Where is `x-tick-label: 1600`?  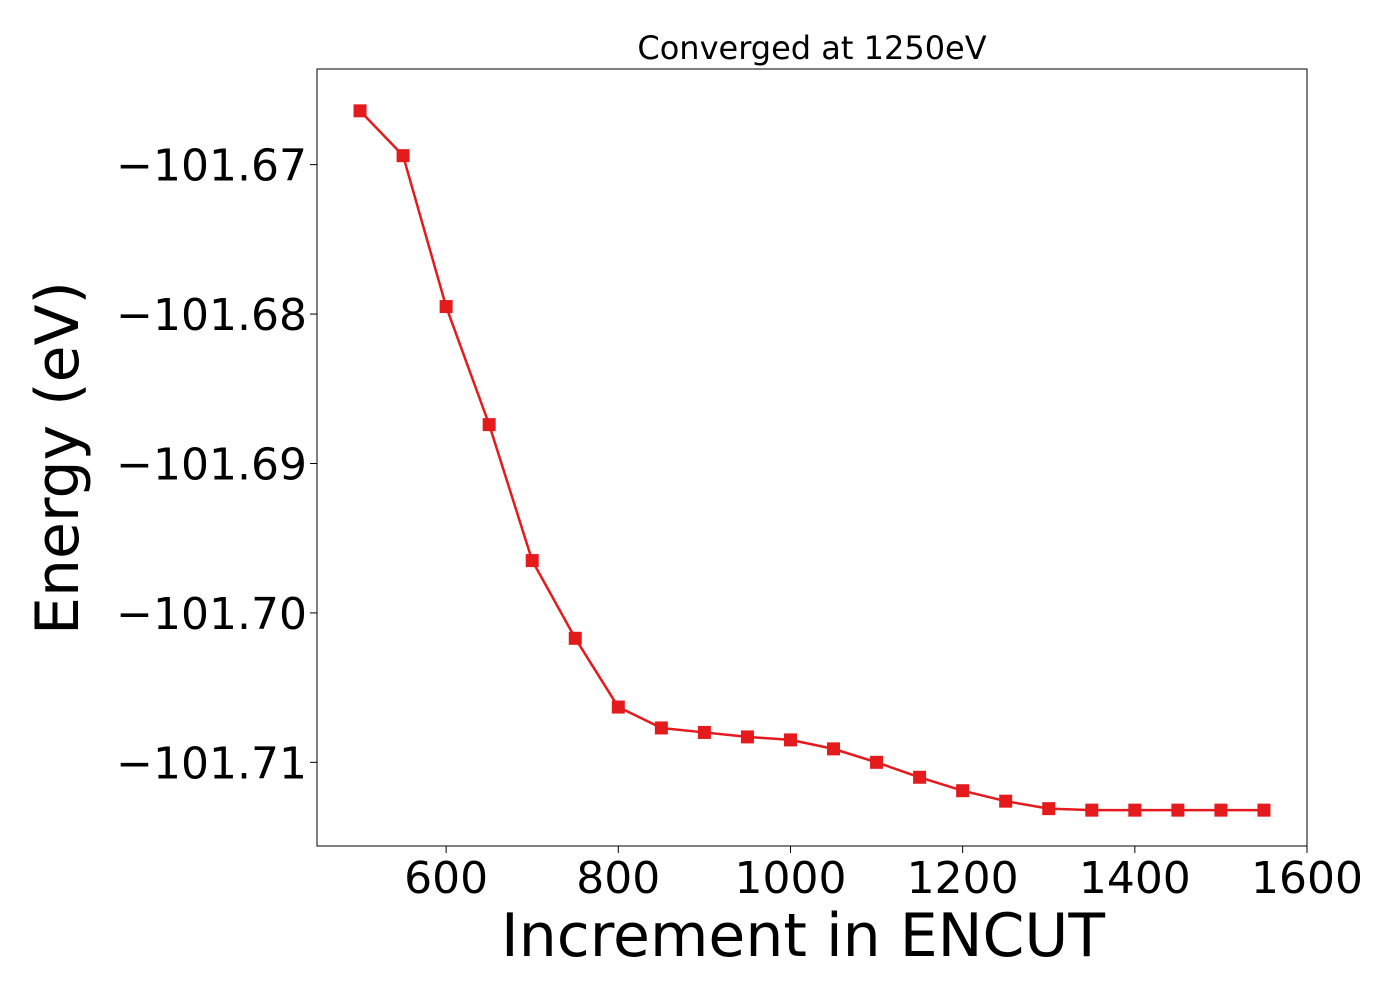
x-tick-label: 1600 is located at coordinates (1307, 878).